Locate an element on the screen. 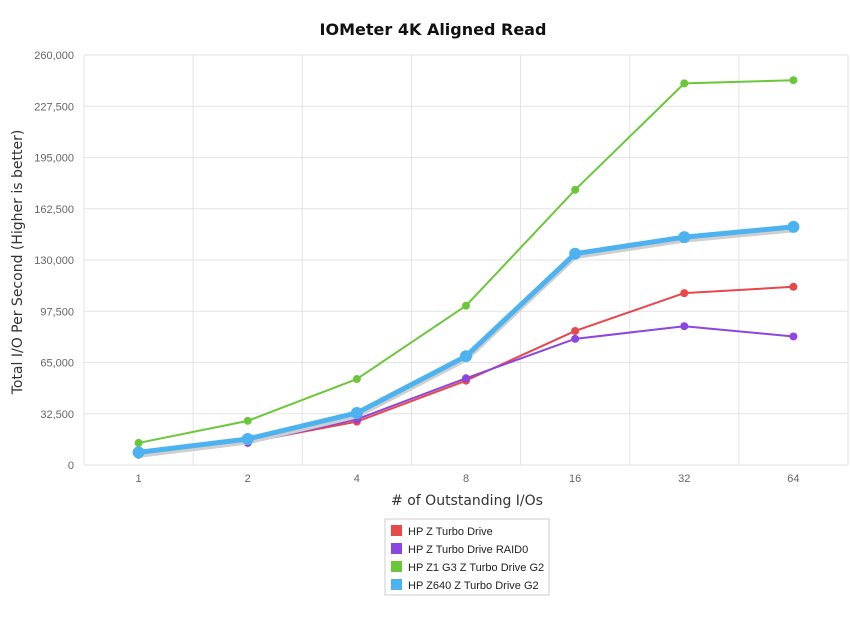 The width and height of the screenshot is (850, 621). x-axis-ticks: 1 2 4 8 16 32 64 is located at coordinates (468, 479).